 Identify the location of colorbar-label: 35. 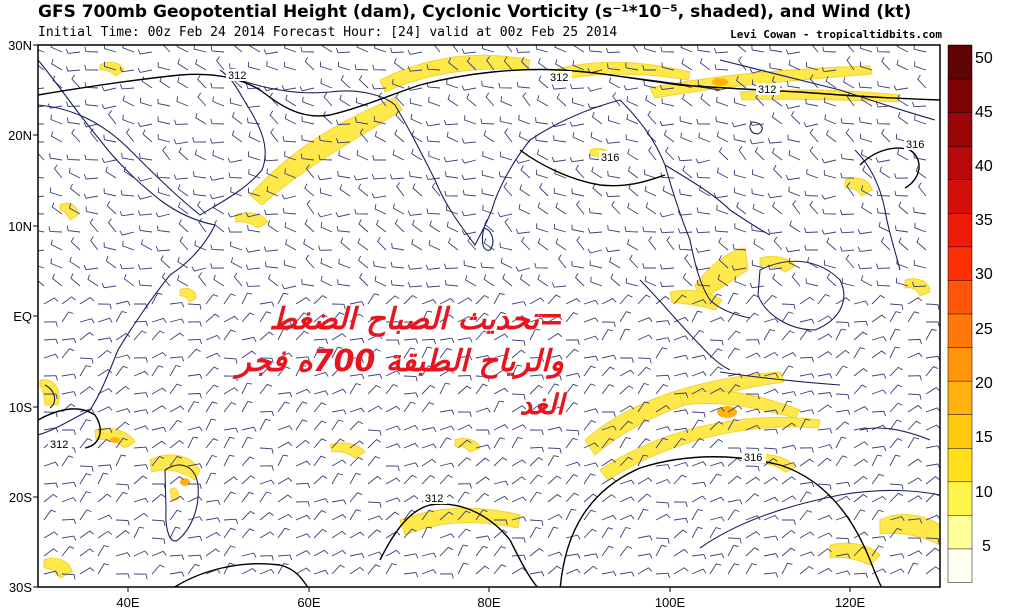
(984, 220).